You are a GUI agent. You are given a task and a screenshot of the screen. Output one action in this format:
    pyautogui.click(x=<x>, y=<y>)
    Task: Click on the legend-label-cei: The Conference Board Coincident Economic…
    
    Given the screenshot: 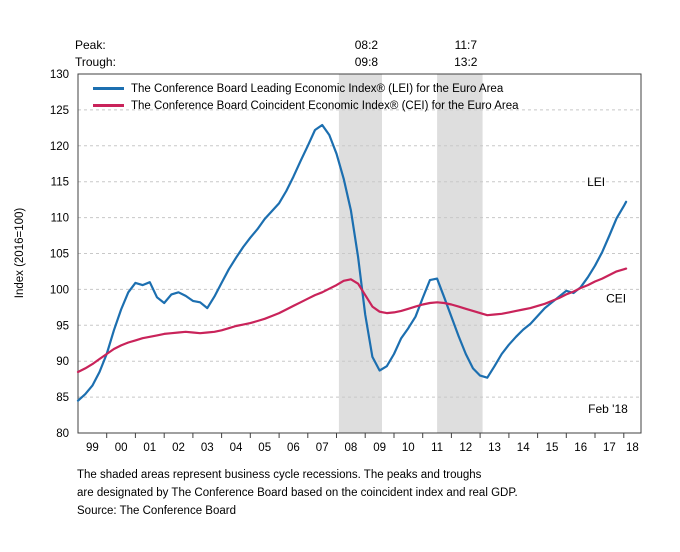 What is the action you would take?
    pyautogui.click(x=325, y=105)
    